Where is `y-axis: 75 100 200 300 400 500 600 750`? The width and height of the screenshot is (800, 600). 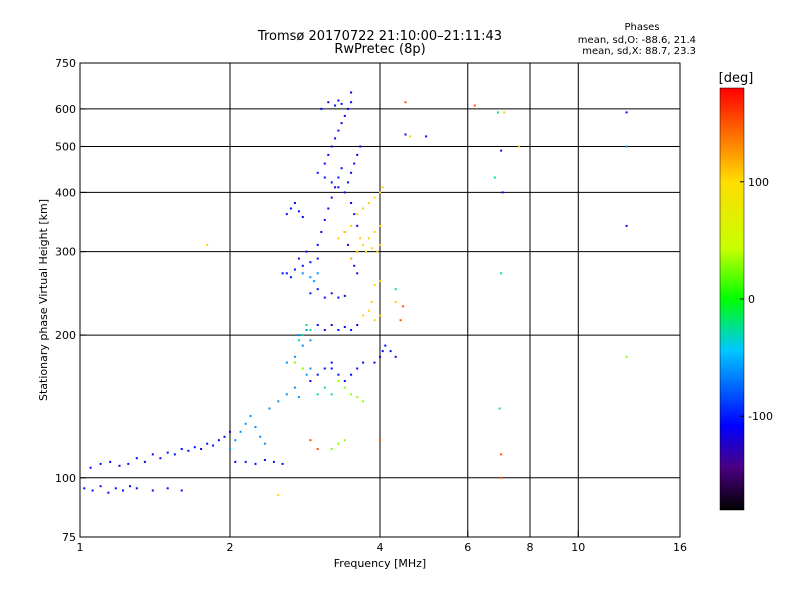
y-axis: 75 100 200 300 400 500 600 750 is located at coordinates (70, 300).